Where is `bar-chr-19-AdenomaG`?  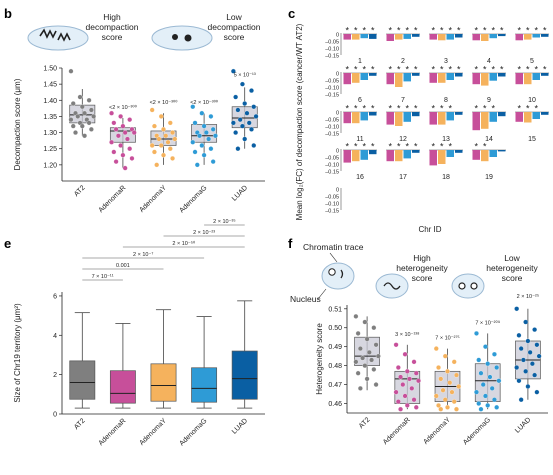
bar-chr-19-AdenomaG is located at coordinates (493, 153).